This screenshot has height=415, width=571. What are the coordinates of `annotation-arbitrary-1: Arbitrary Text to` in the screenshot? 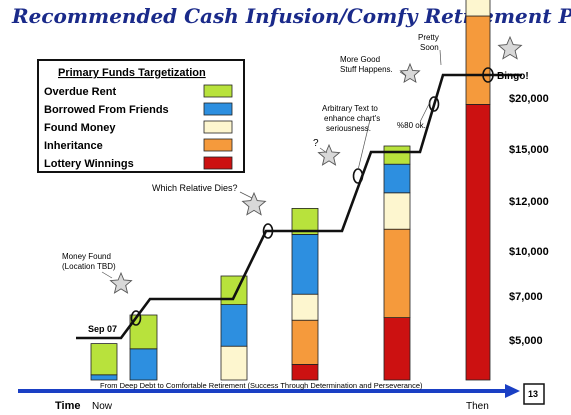 It's located at (350, 108).